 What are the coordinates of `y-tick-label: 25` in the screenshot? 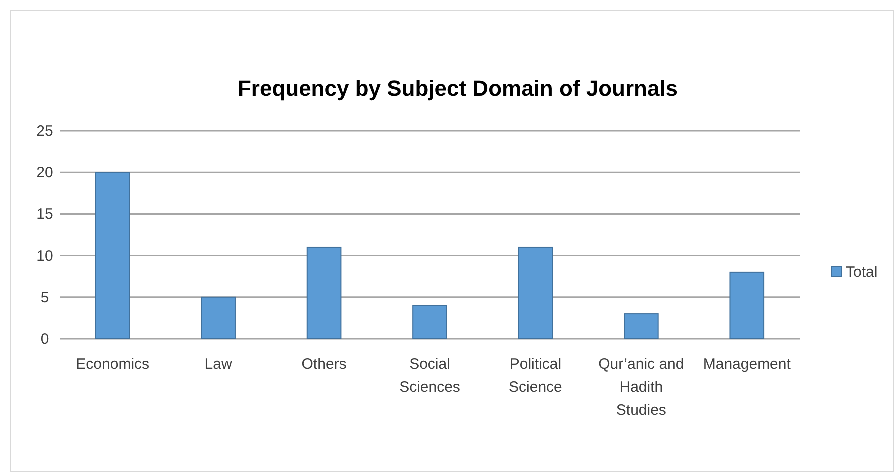 It's located at (45, 131).